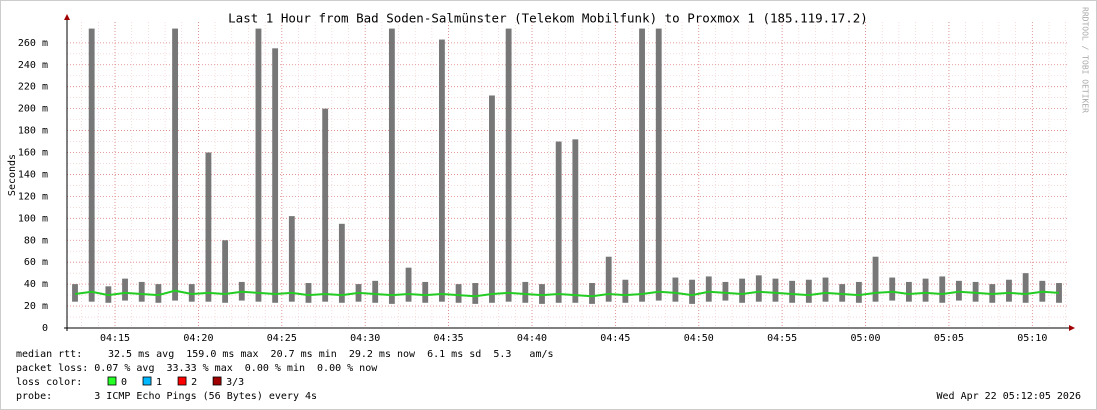 This screenshot has width=1097, height=410. Describe the element at coordinates (36, 262) in the screenshot. I see `y-tick-label: 60 m` at that location.